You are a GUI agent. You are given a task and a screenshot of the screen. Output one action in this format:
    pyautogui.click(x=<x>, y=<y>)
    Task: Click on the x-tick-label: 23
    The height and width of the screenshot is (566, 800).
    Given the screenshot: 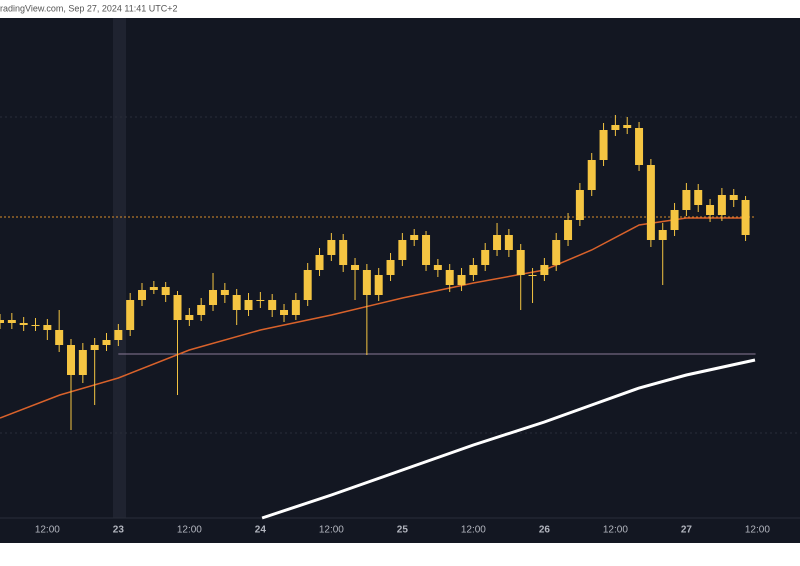 What is the action you would take?
    pyautogui.click(x=119, y=530)
    